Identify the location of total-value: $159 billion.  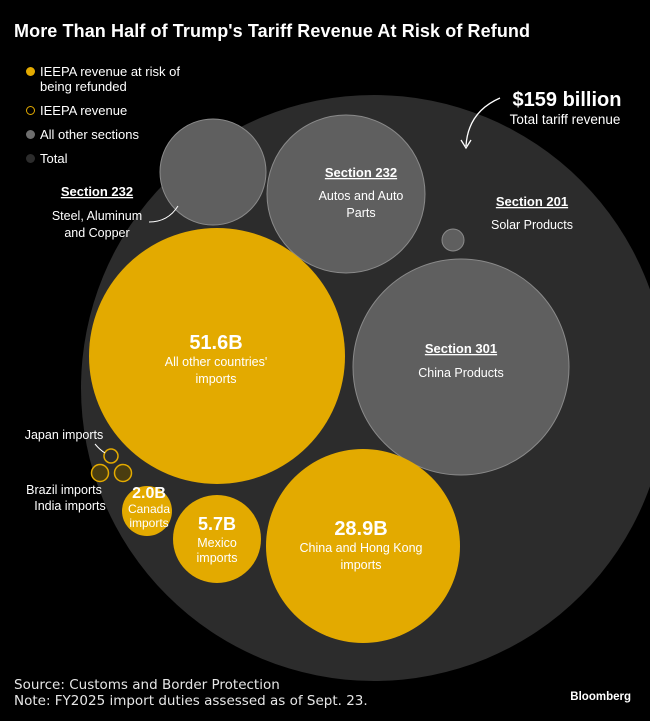
(567, 100).